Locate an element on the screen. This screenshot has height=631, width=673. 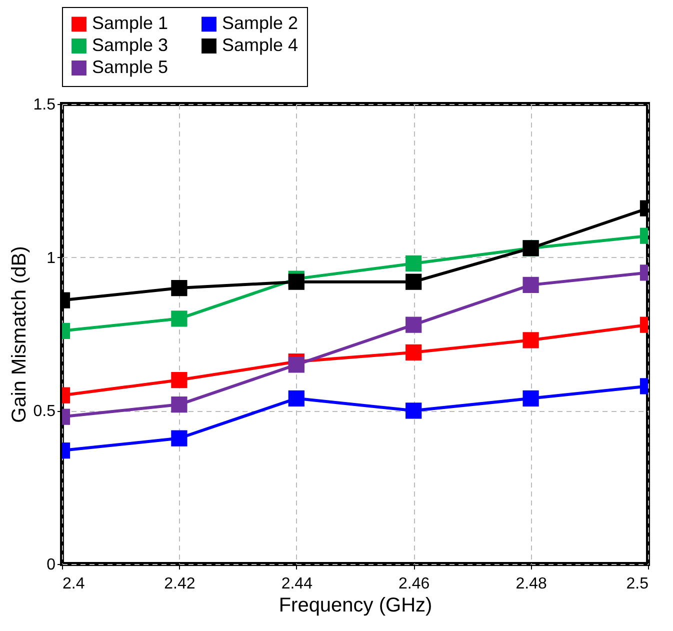
x-tick-label: 2.46 is located at coordinates (414, 584).